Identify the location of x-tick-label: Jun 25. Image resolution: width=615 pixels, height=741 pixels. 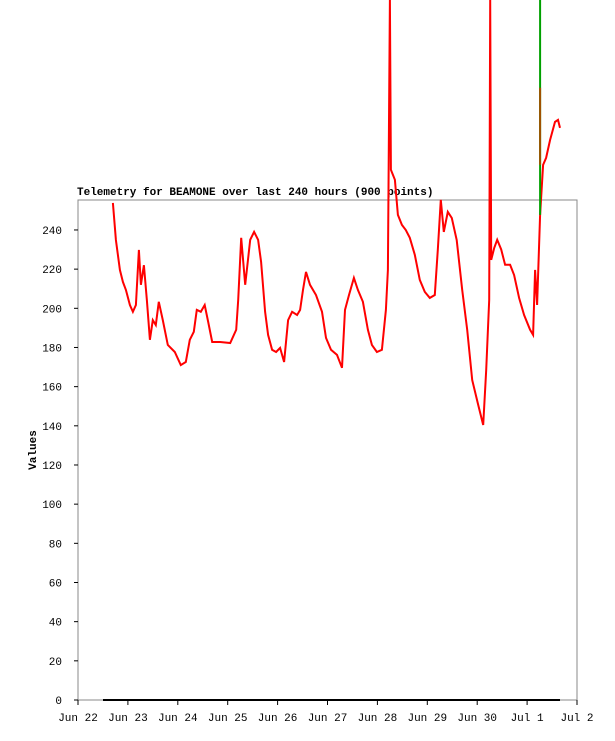
(228, 719).